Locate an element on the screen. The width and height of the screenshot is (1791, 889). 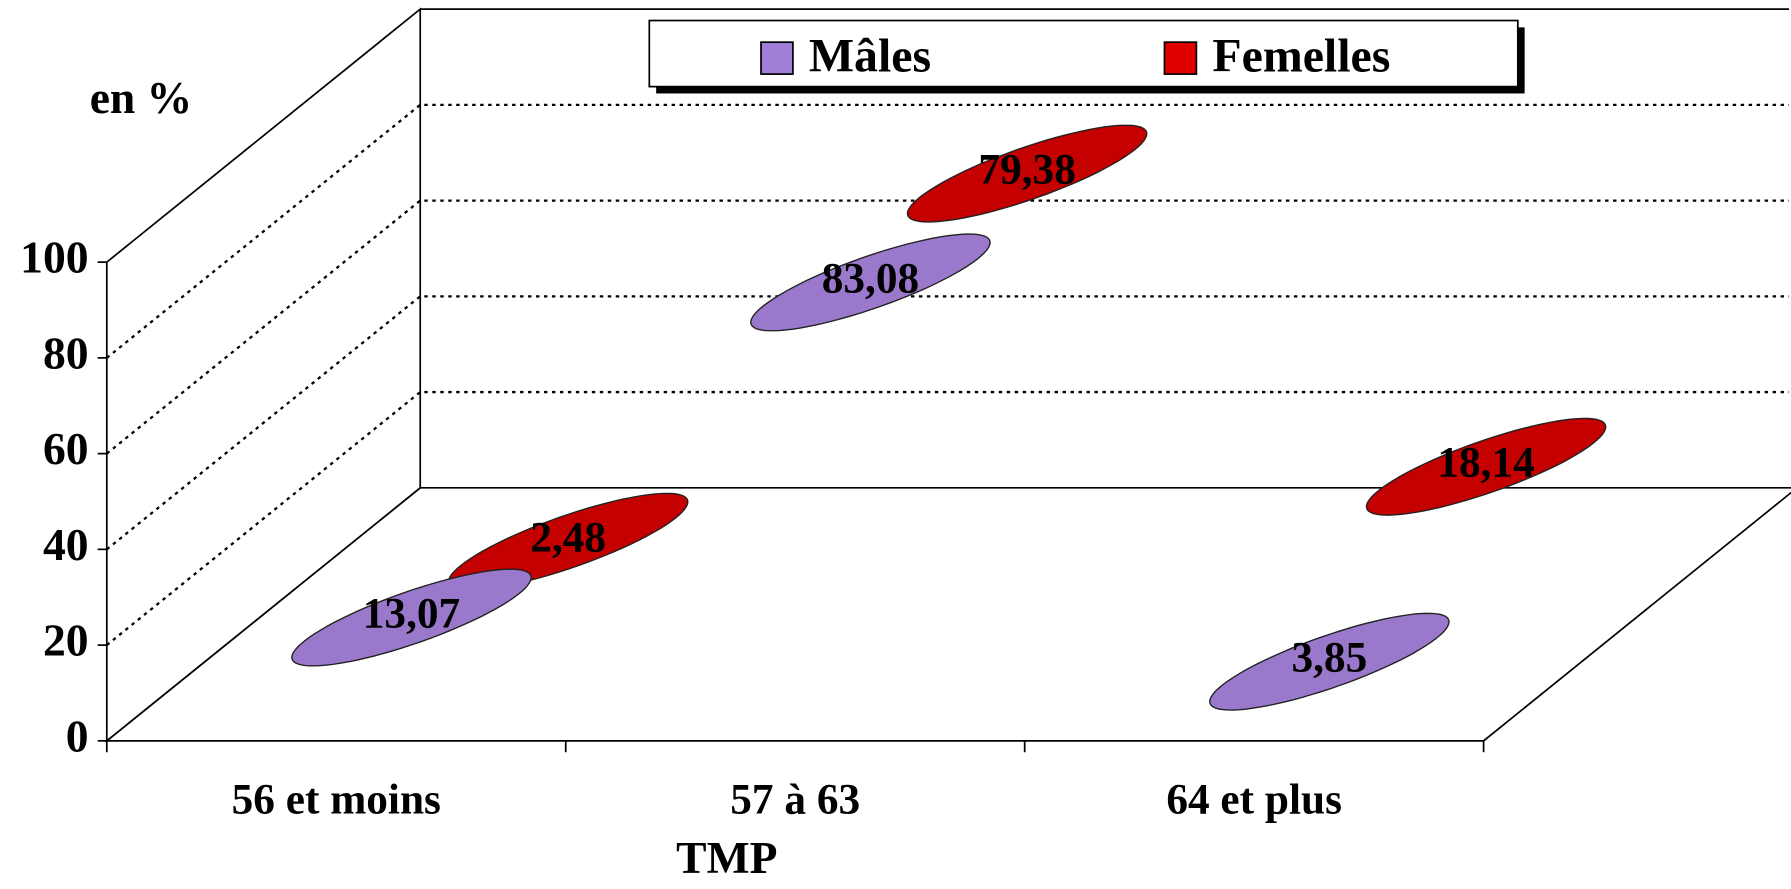
x-tick-label: 64 et plus is located at coordinates (1254, 799).